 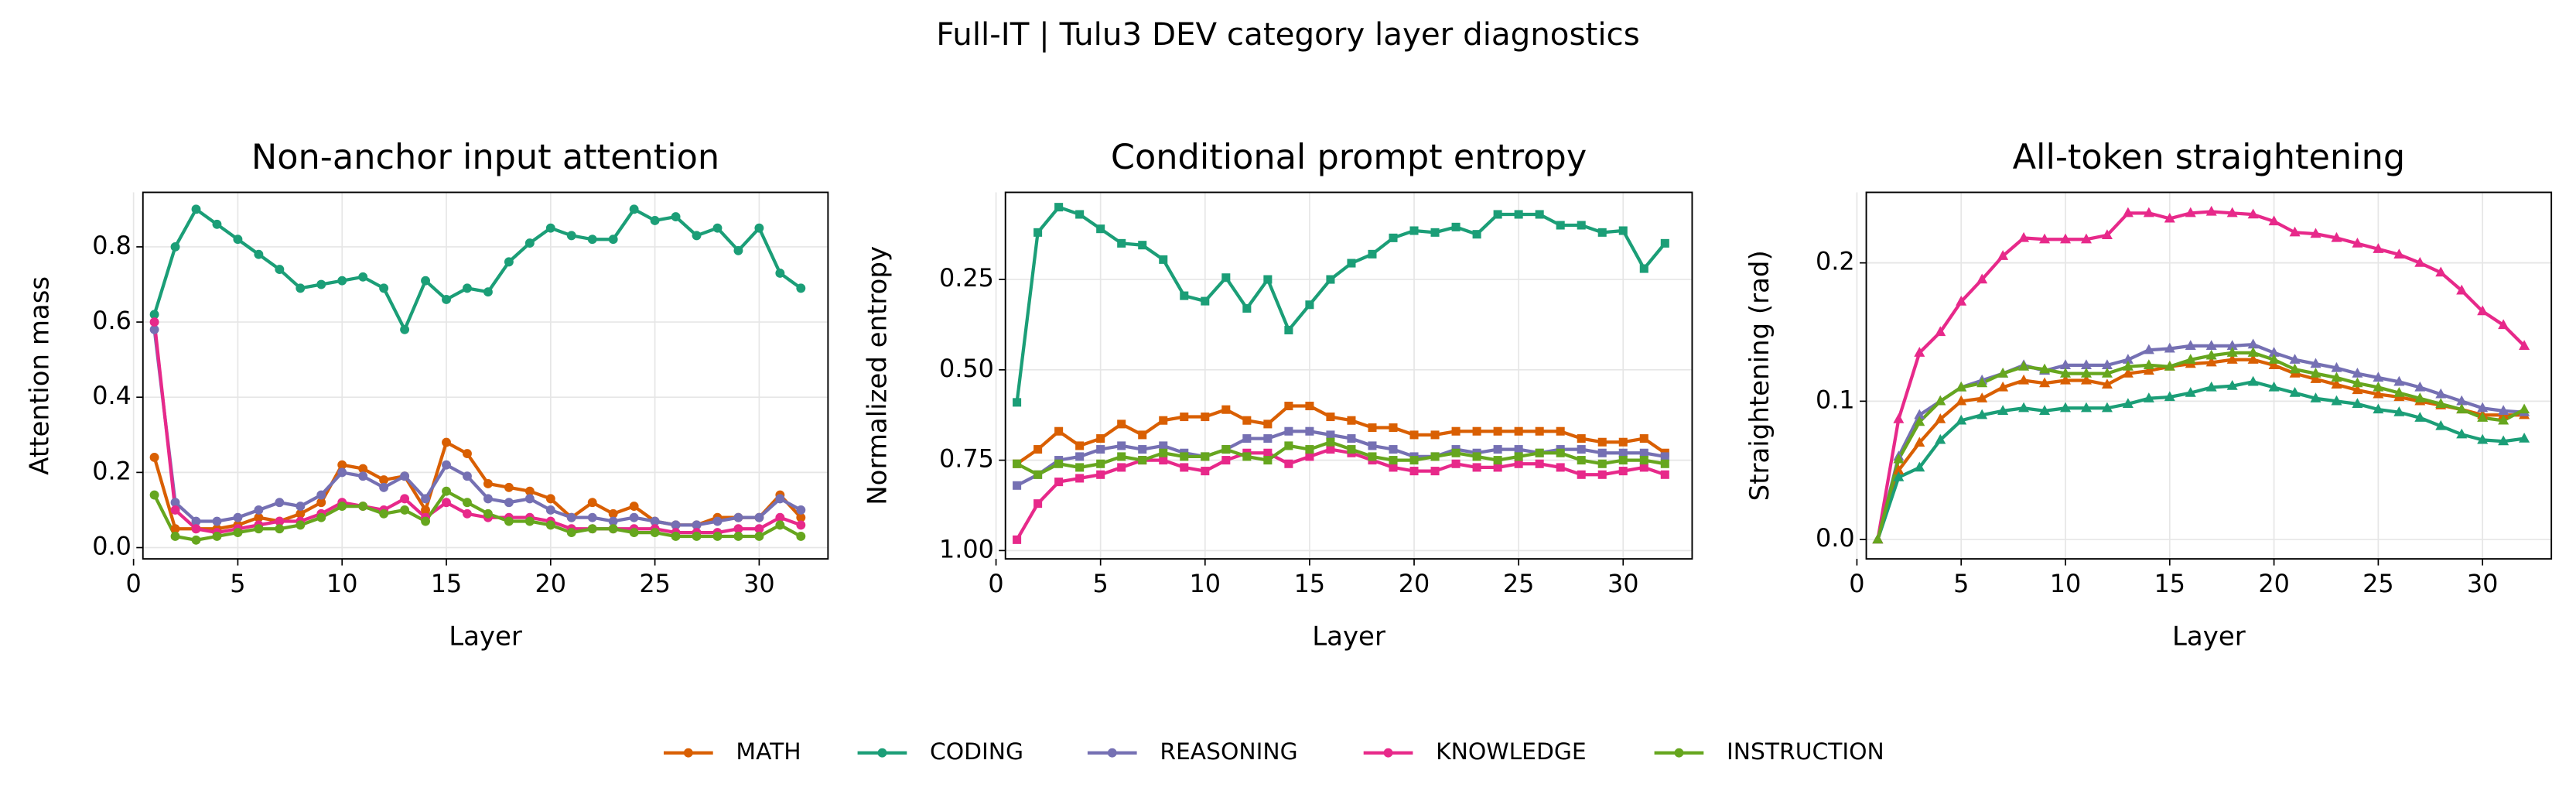 What do you see at coordinates (112, 320) in the screenshot?
I see `y-tick-label: 0.6` at bounding box center [112, 320].